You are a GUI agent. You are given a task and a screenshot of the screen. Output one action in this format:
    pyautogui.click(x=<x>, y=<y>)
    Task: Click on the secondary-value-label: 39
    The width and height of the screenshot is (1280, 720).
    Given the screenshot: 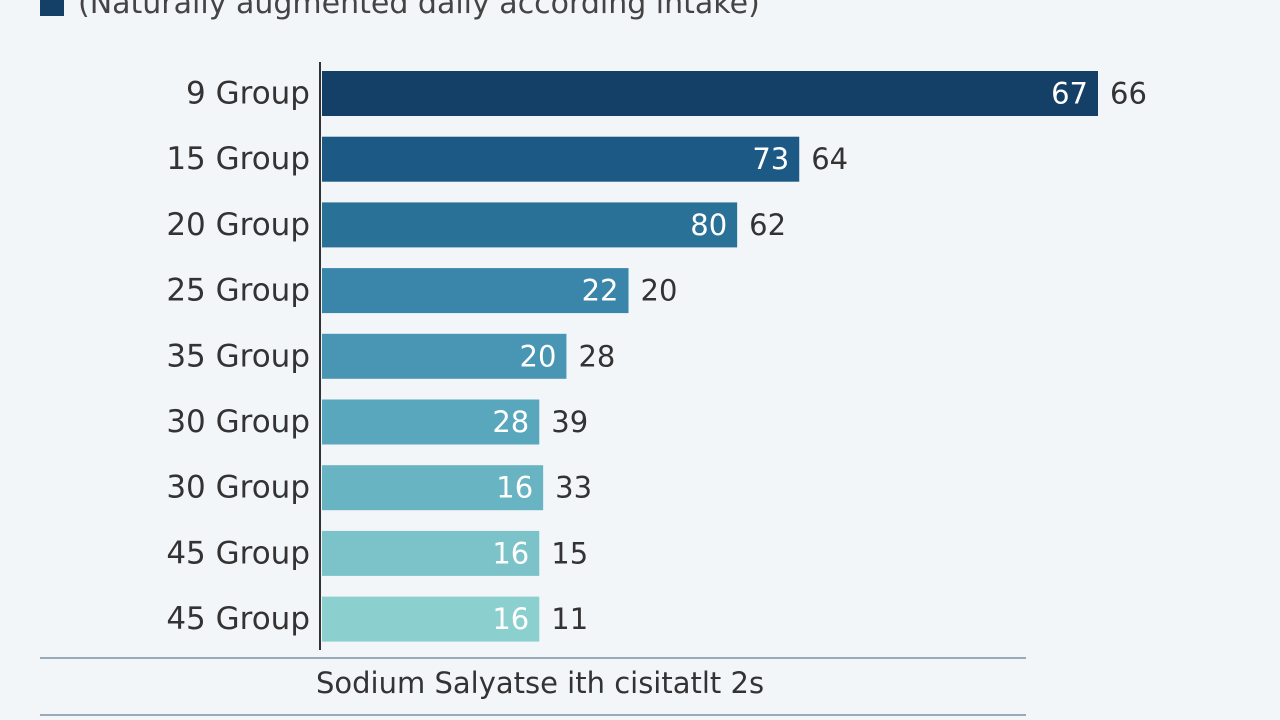 What is the action you would take?
    pyautogui.click(x=569, y=422)
    